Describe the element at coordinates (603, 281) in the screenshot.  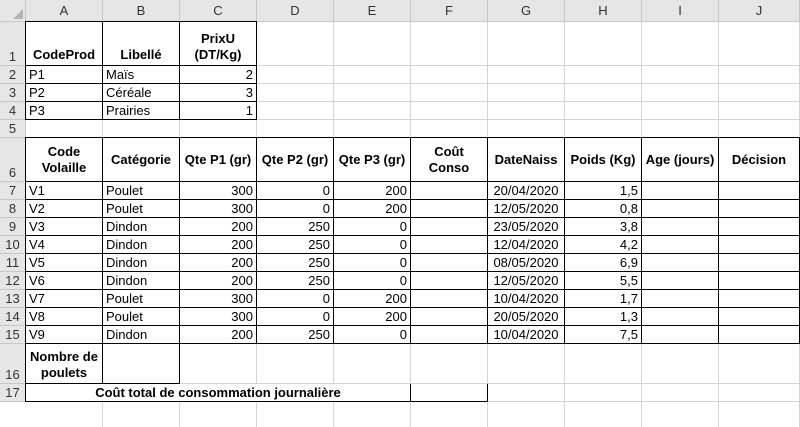
I see `poultry-table-cell: 5,5` at that location.